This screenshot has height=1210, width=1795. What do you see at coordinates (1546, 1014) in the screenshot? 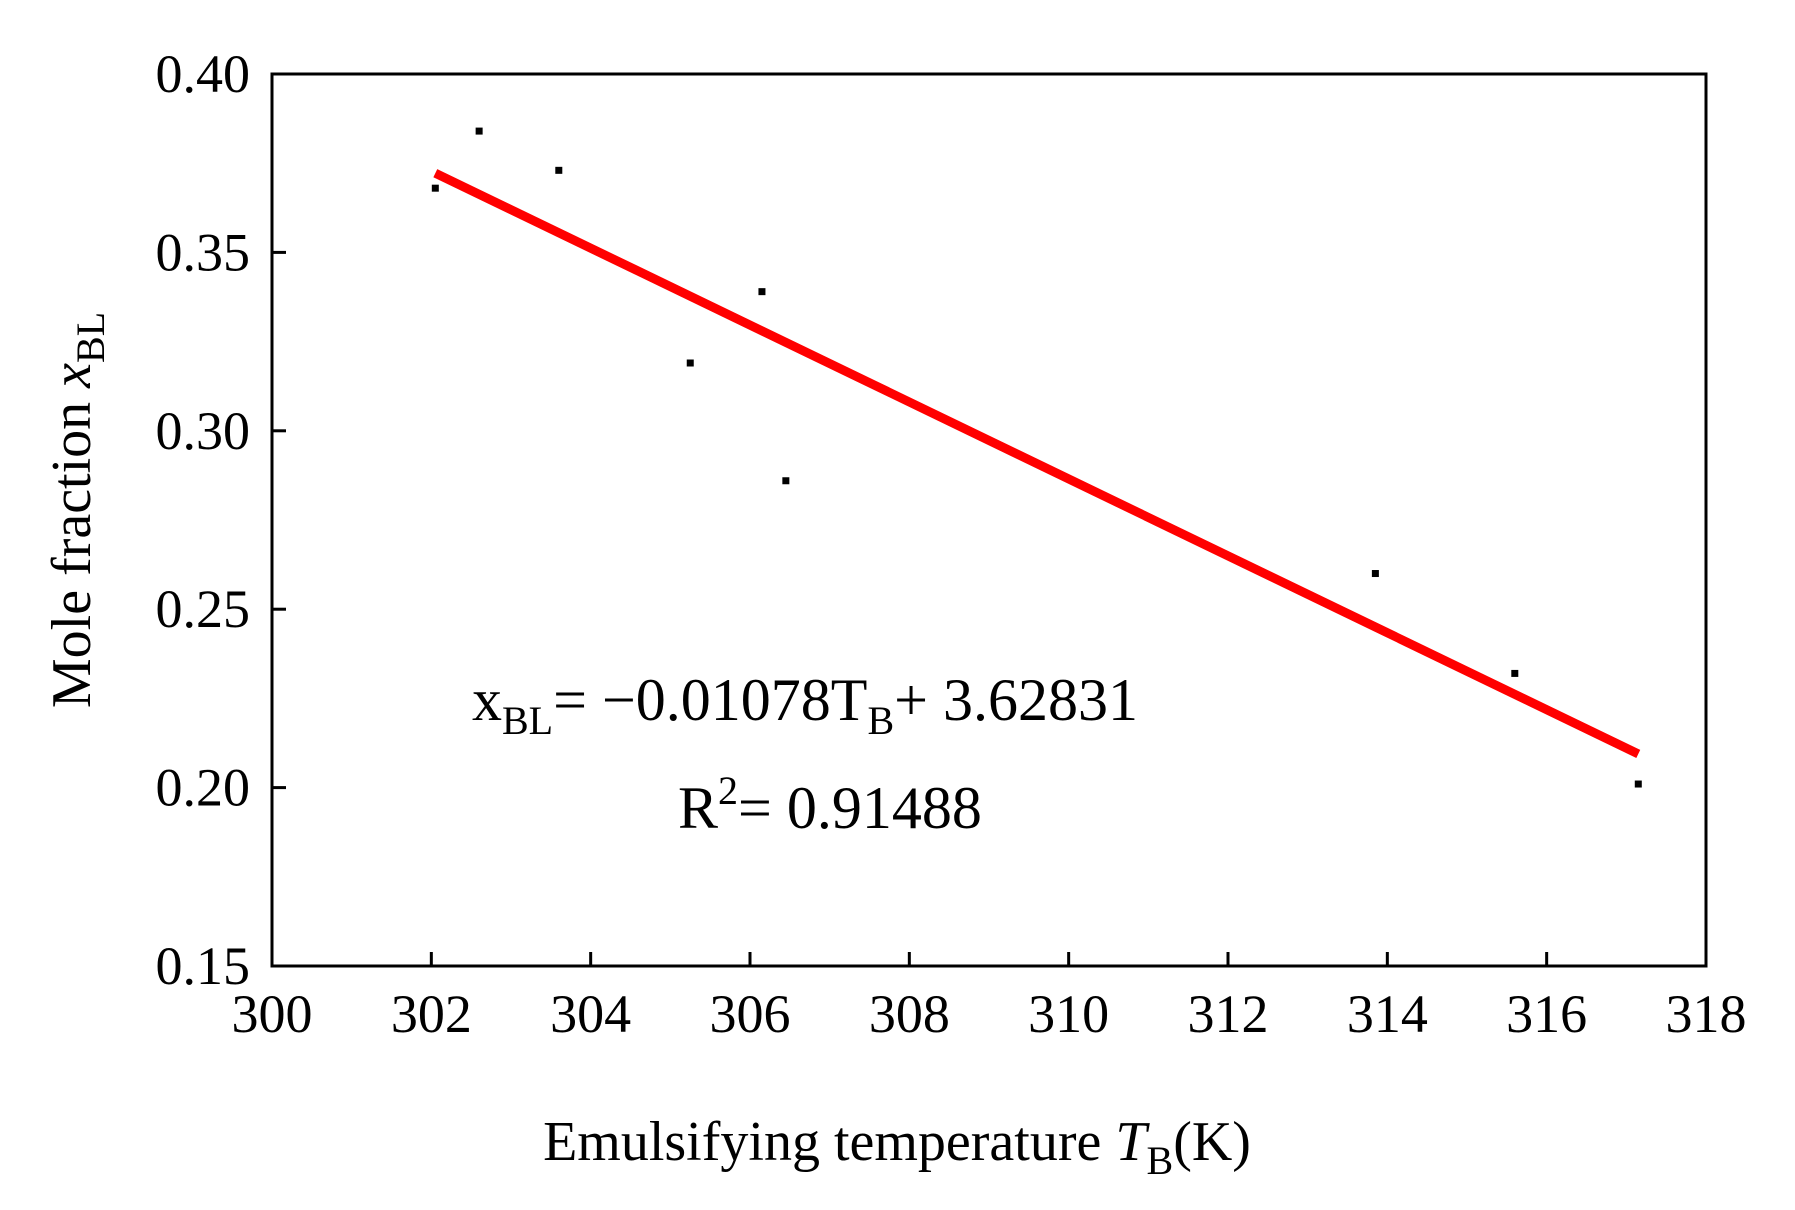
I see `x-tick-label: 316` at bounding box center [1546, 1014].